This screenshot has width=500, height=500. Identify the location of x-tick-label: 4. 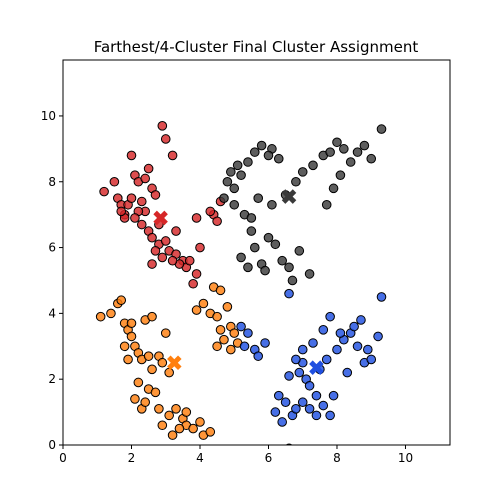
(200, 458).